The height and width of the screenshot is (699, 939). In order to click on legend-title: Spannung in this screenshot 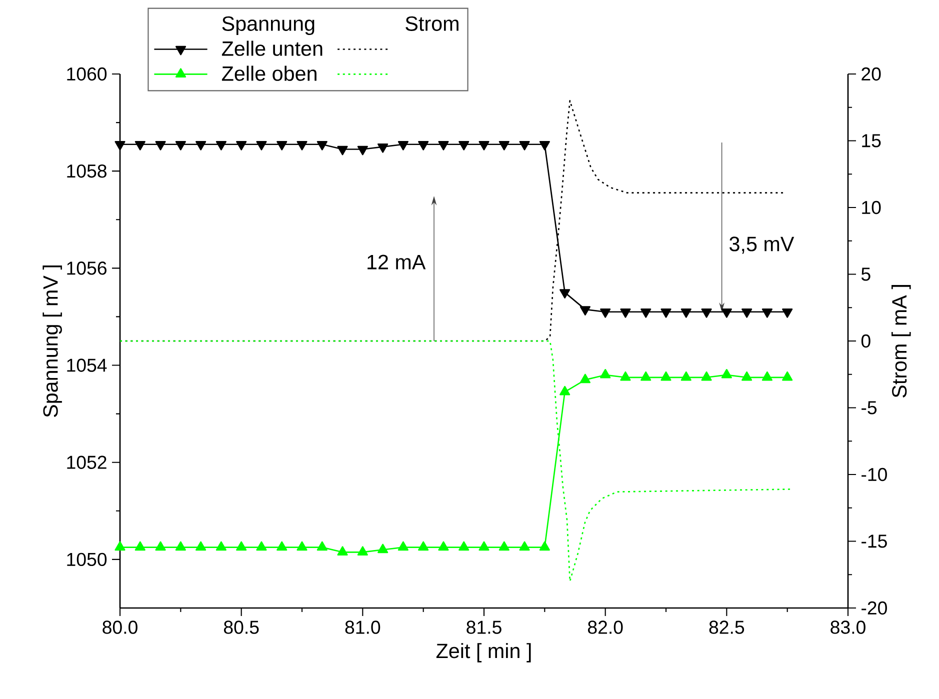, I will do `click(268, 26)`.